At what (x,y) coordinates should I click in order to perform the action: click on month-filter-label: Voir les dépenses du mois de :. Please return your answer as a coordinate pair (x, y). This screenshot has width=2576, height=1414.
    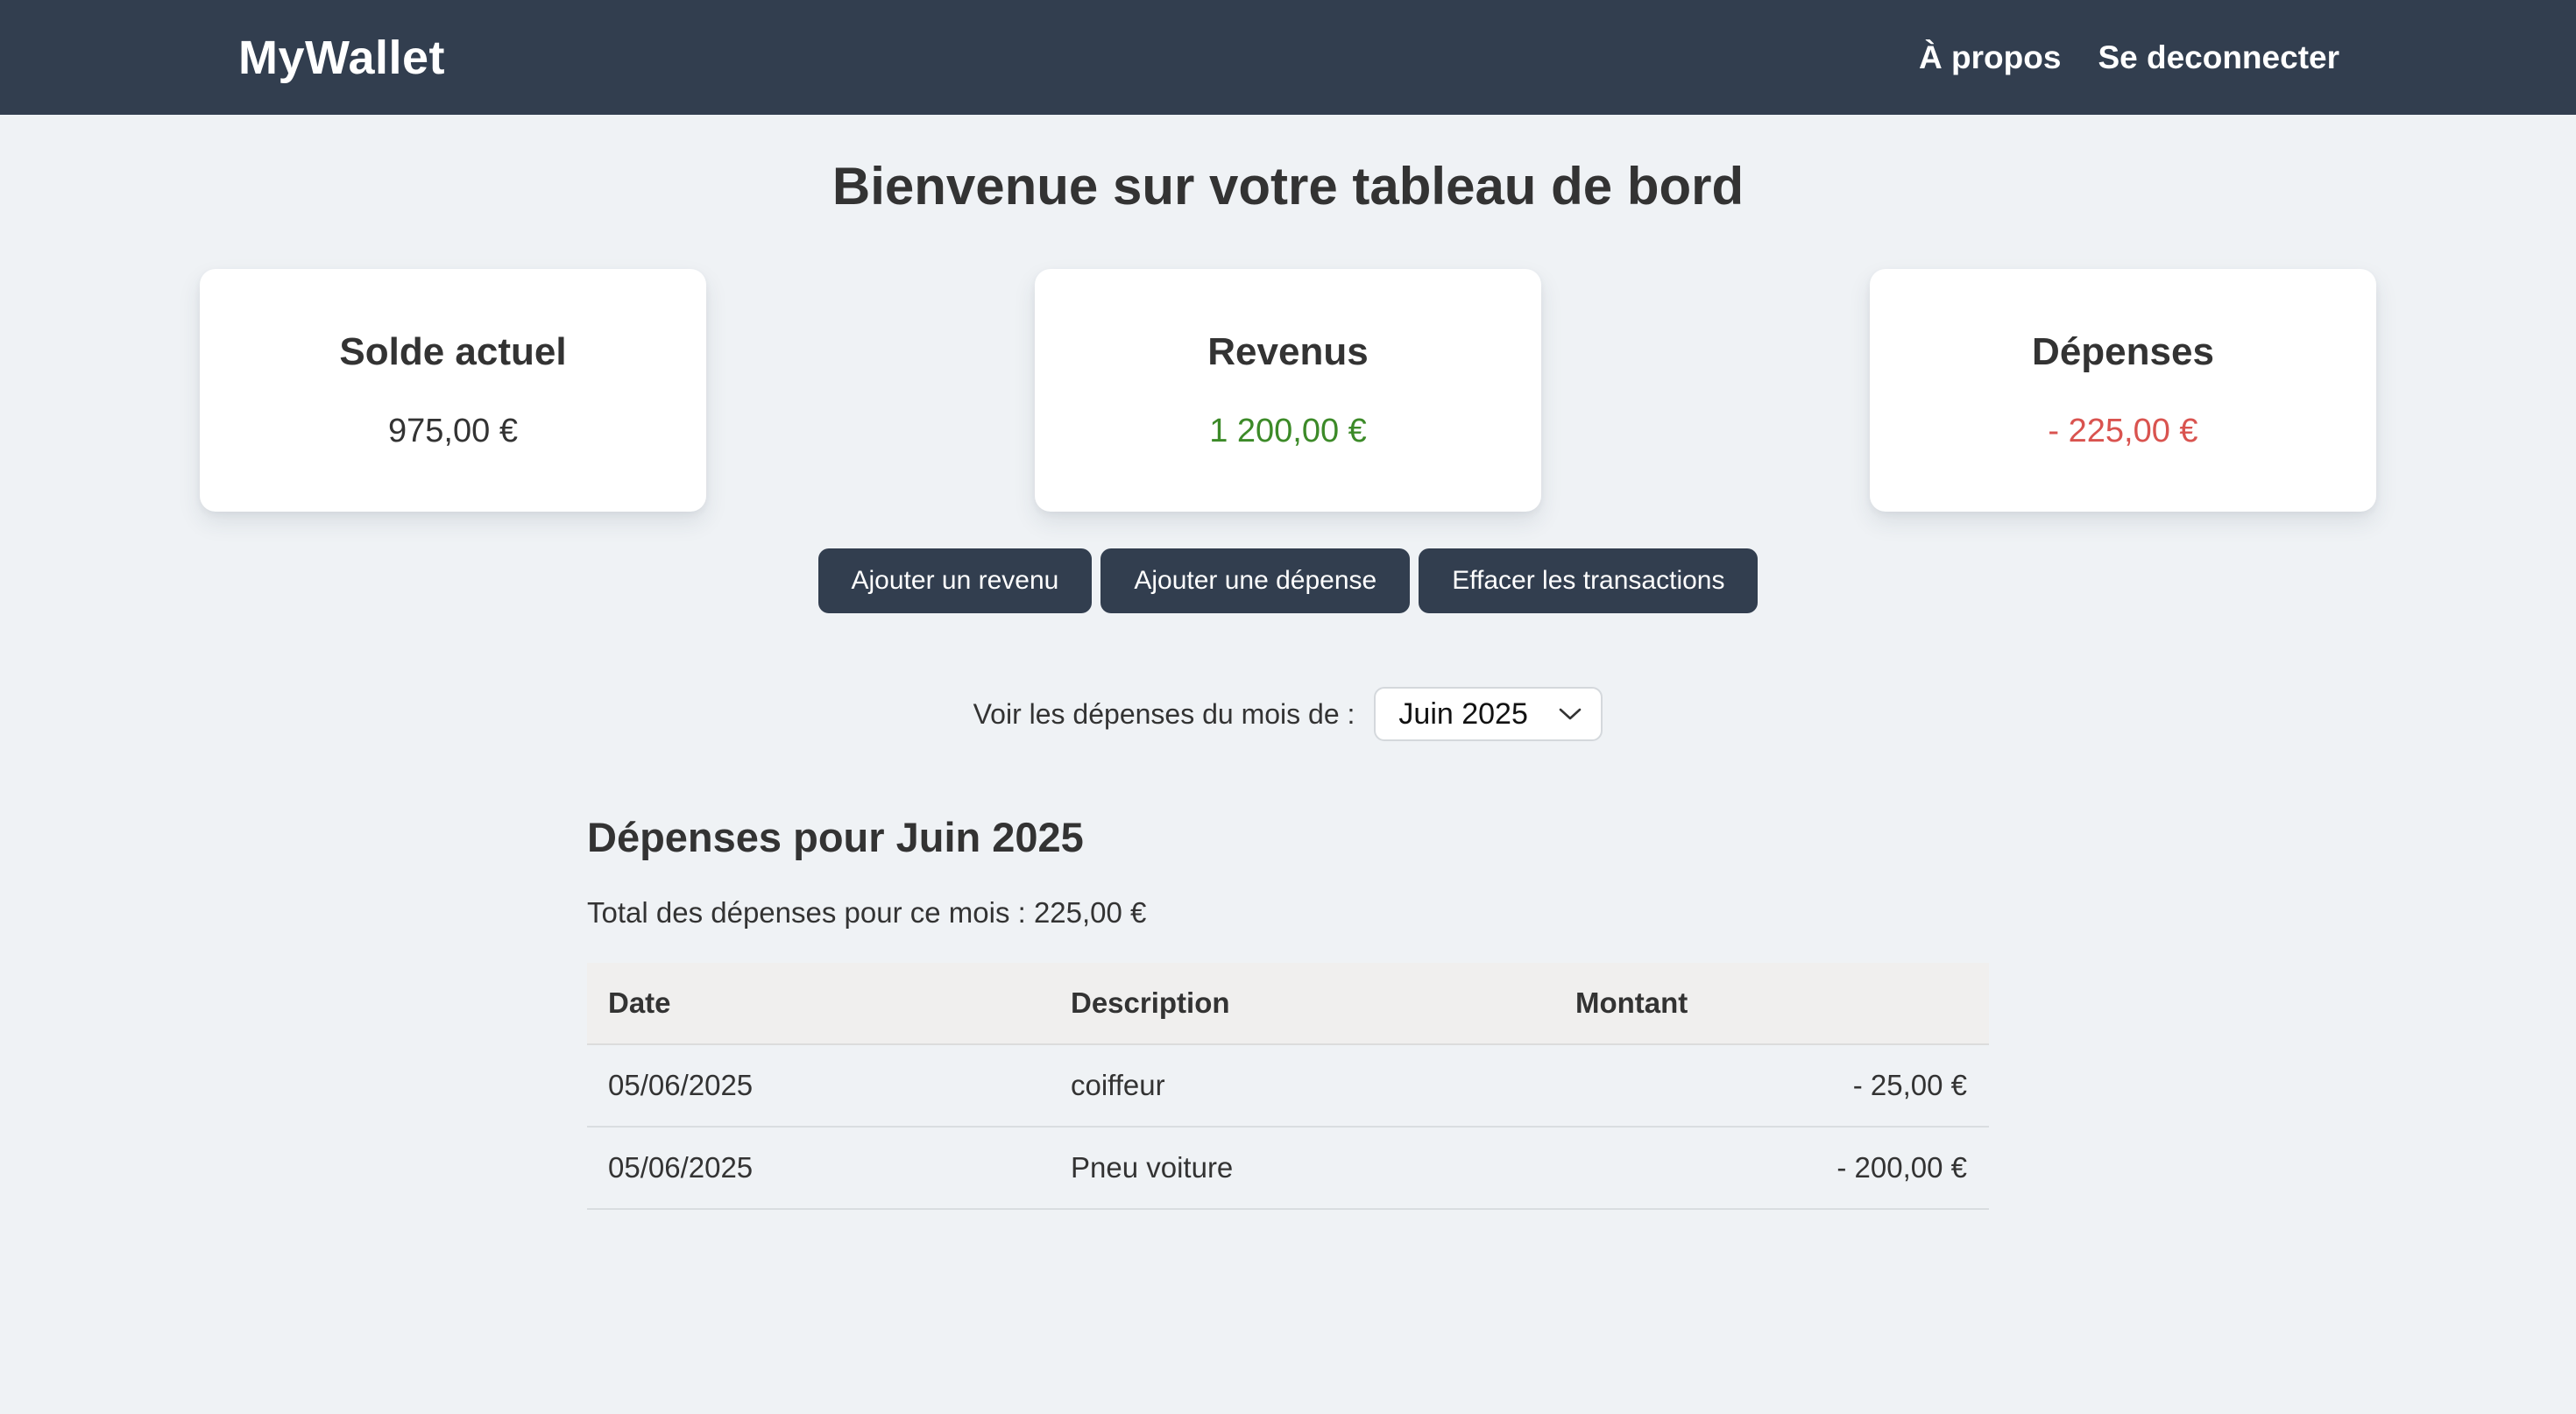
    Looking at the image, I should click on (1164, 713).